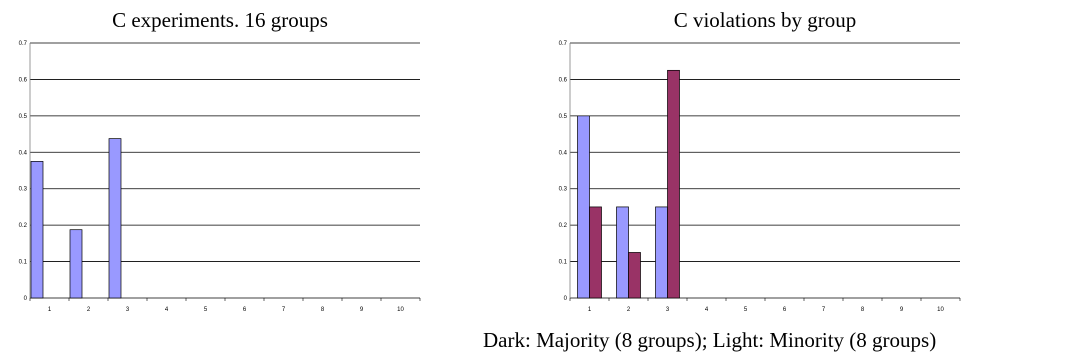 The width and height of the screenshot is (1066, 358). What do you see at coordinates (23, 263) in the screenshot?
I see `chart-1-ytick-label: 0.1` at bounding box center [23, 263].